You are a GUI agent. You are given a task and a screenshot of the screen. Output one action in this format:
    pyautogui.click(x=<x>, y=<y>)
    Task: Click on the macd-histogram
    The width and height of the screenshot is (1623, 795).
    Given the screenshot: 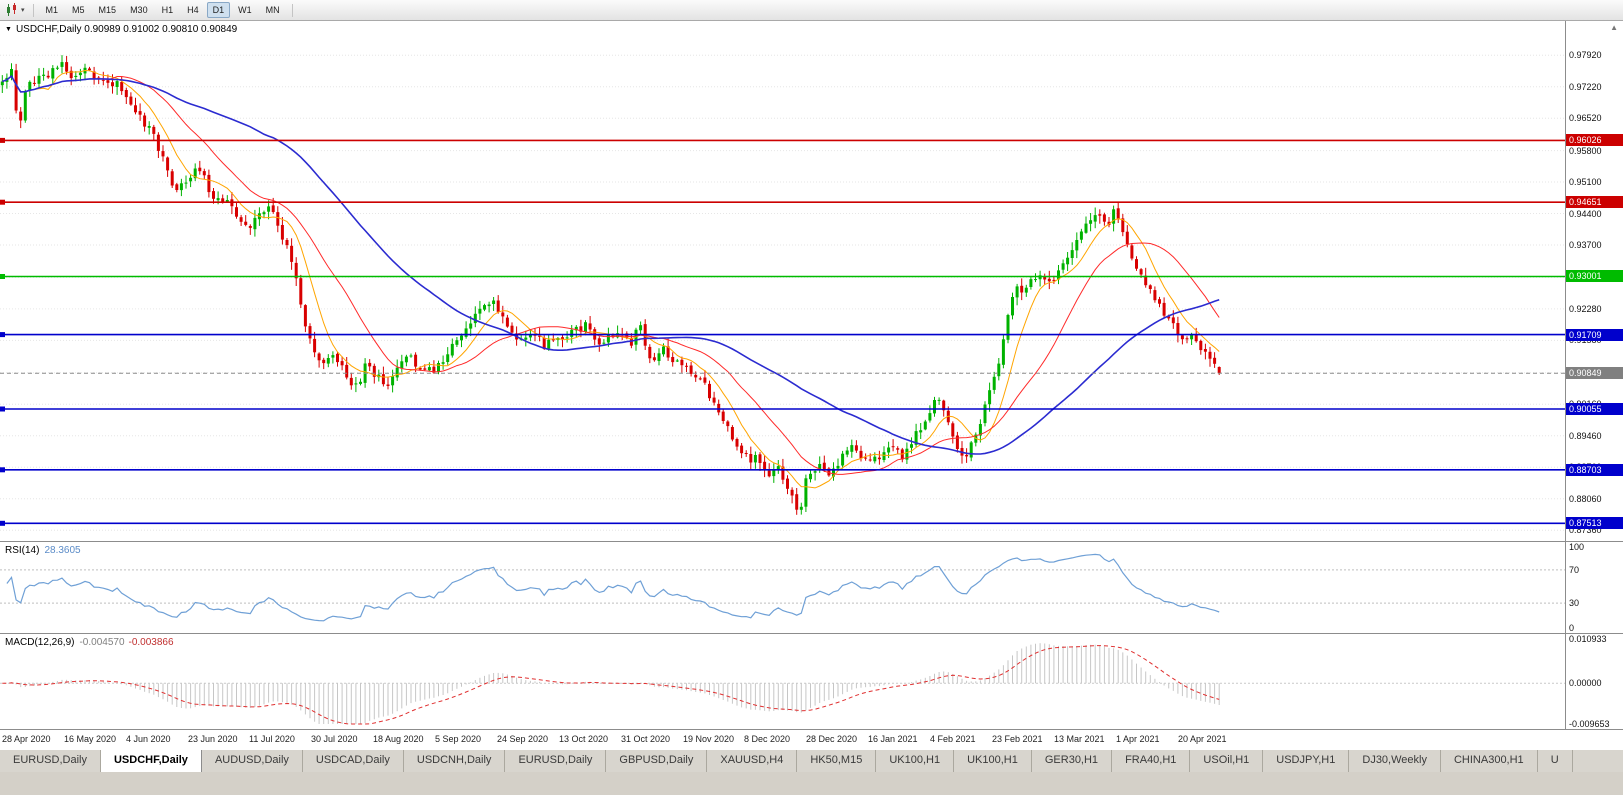 What is the action you would take?
    pyautogui.click(x=613, y=683)
    